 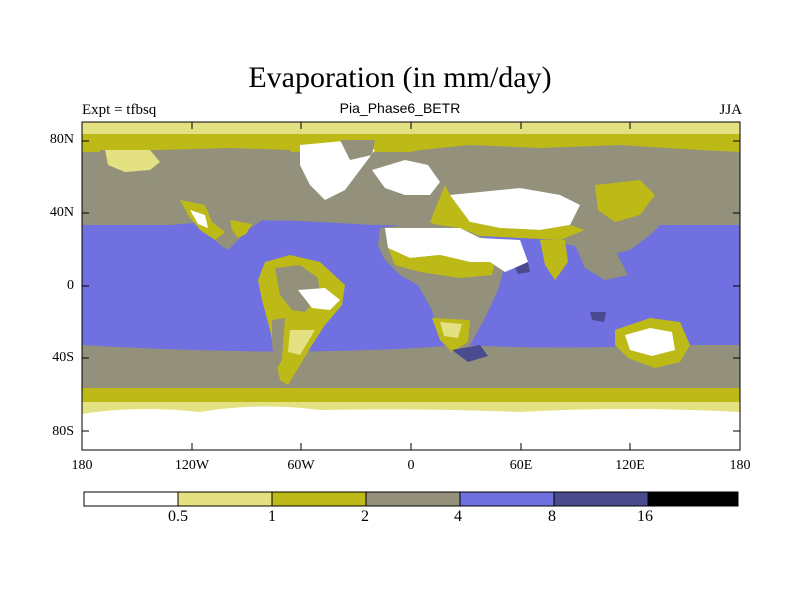 I want to click on chart-subtitle: Pia_Phase6_BETR, so click(x=400, y=108).